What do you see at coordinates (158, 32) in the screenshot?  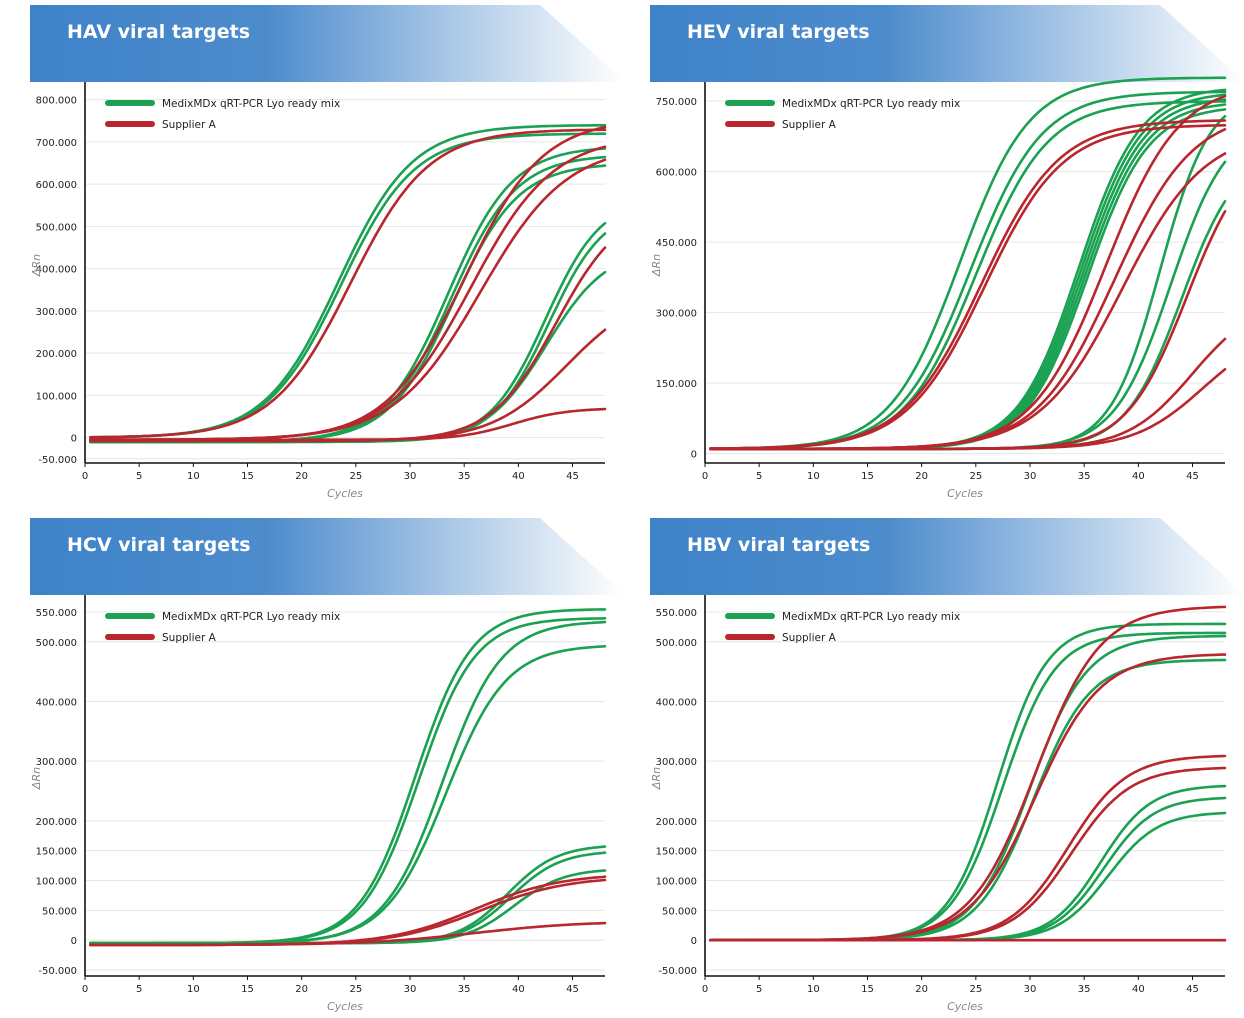 I see `chart-title: HAV viral targets` at bounding box center [158, 32].